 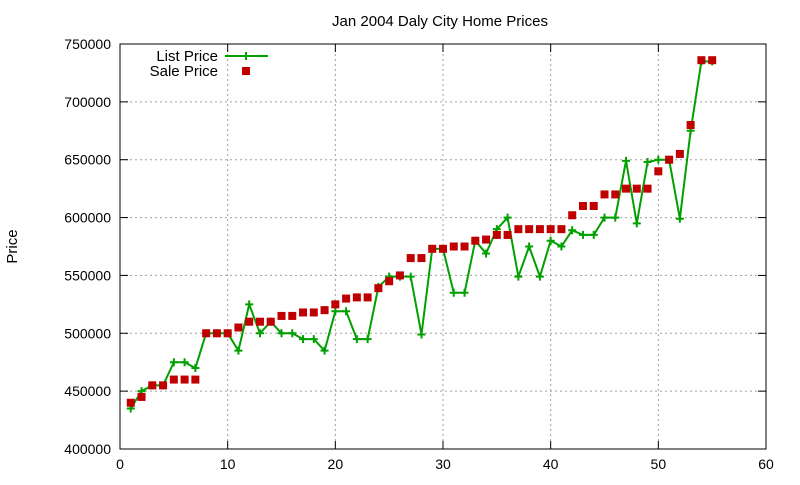 I want to click on y-tick-label: 700000, so click(x=87, y=102).